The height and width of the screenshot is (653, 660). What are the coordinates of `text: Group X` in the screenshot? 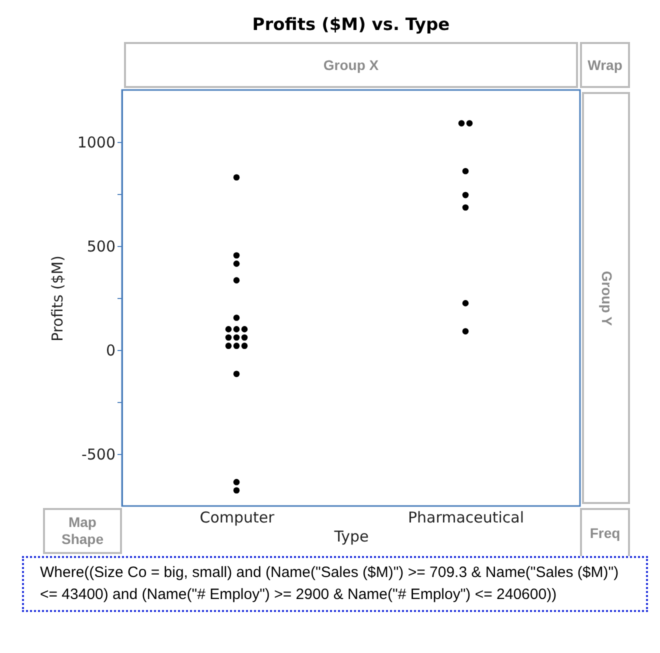 It's located at (351, 65).